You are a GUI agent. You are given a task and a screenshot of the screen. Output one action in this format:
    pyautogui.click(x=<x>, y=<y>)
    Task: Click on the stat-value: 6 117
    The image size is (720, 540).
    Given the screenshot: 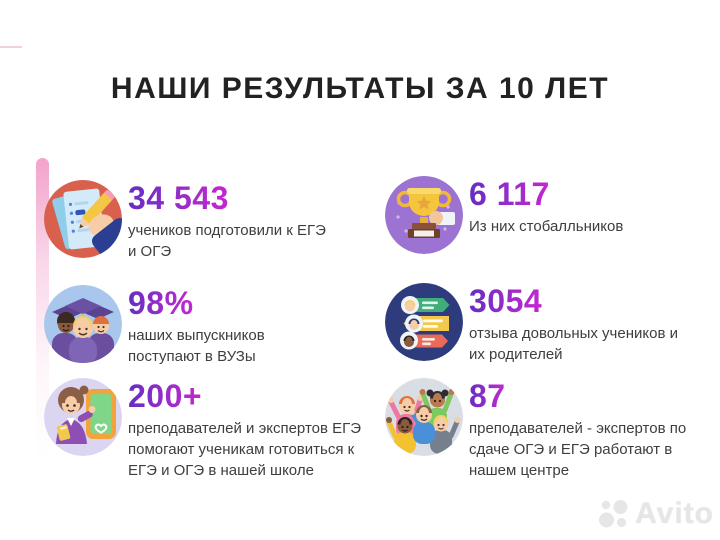 What is the action you would take?
    pyautogui.click(x=509, y=194)
    